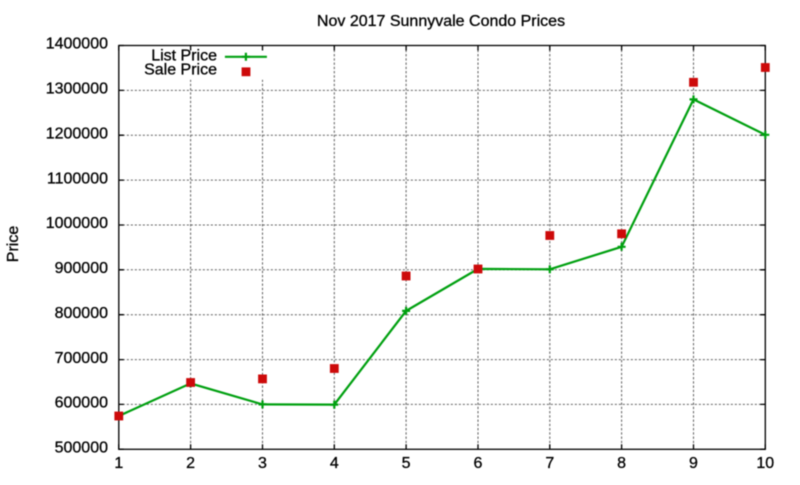 The image size is (800, 485). I want to click on svg-text: Sale Price, so click(180, 70).